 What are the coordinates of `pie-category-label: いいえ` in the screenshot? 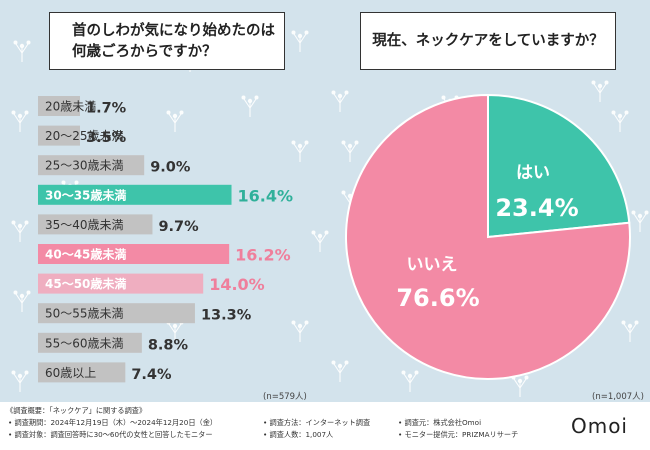 It's located at (432, 265).